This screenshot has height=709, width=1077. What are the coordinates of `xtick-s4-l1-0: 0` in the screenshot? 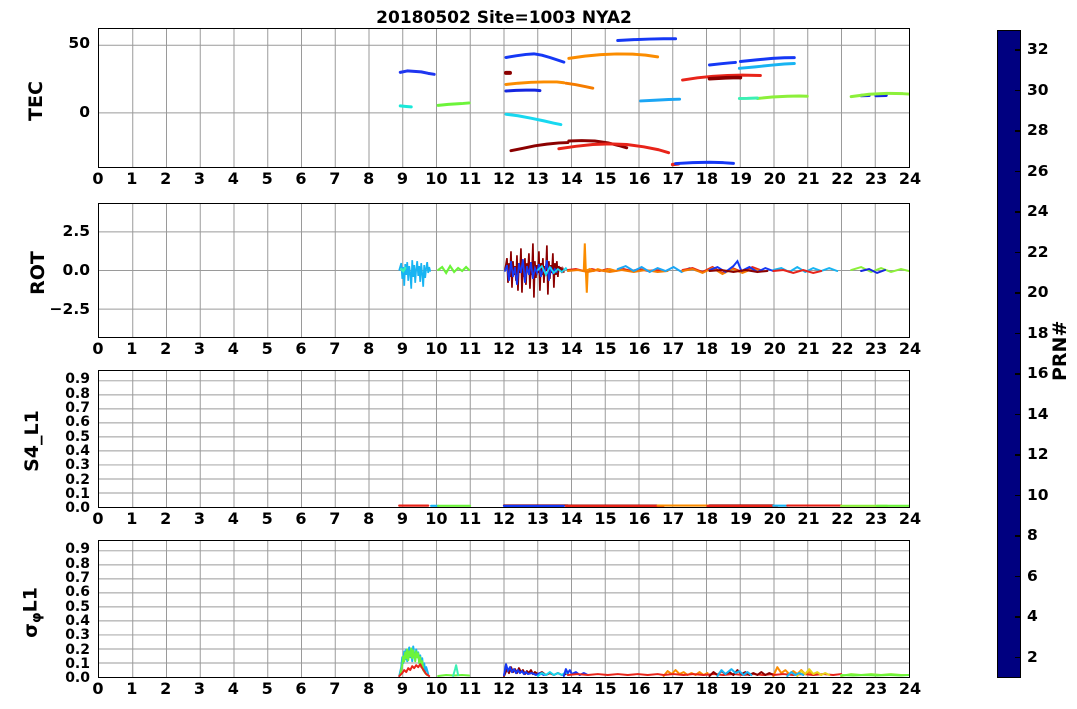 It's located at (98, 518).